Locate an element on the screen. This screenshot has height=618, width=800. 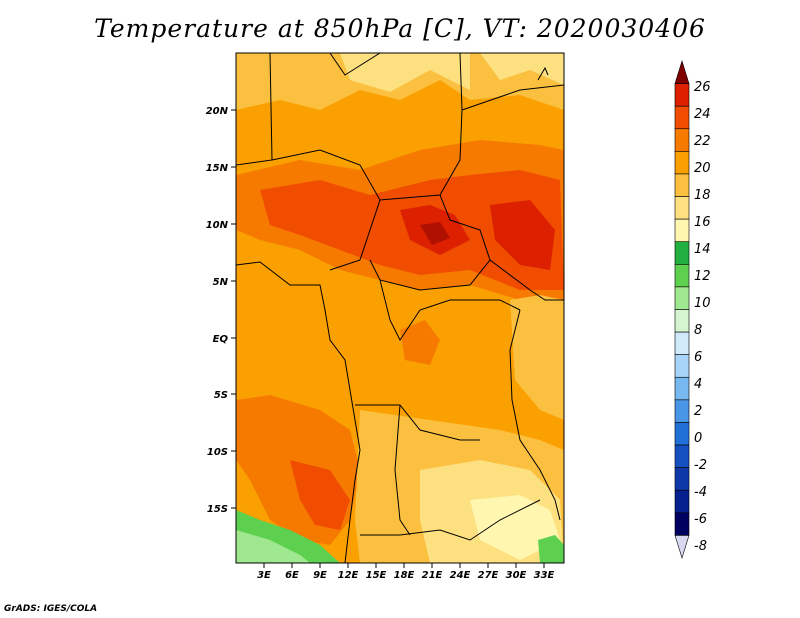
lon-label: 18E is located at coordinates (404, 575).